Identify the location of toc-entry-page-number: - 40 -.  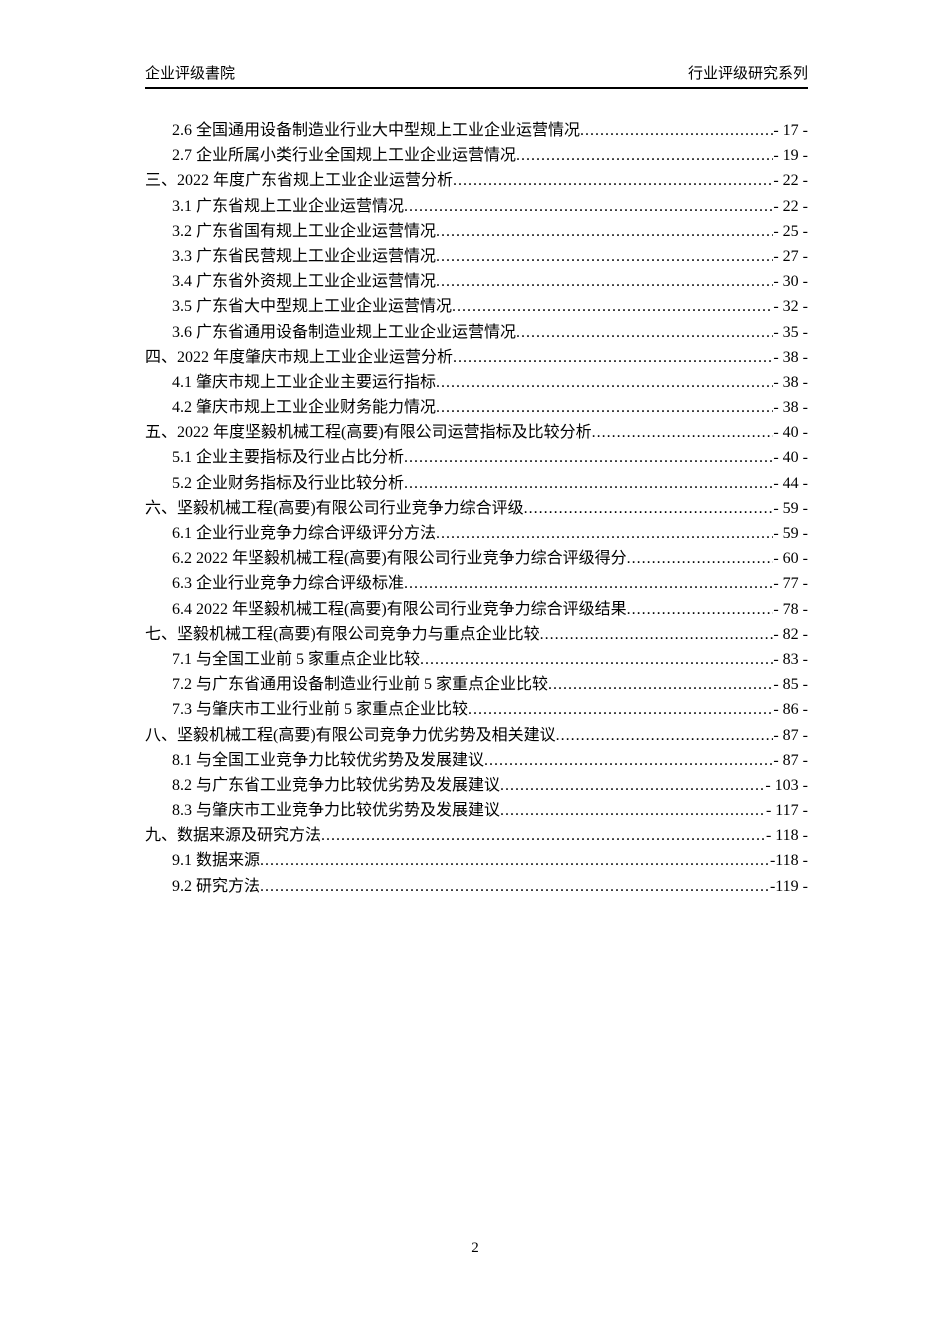
(790, 458).